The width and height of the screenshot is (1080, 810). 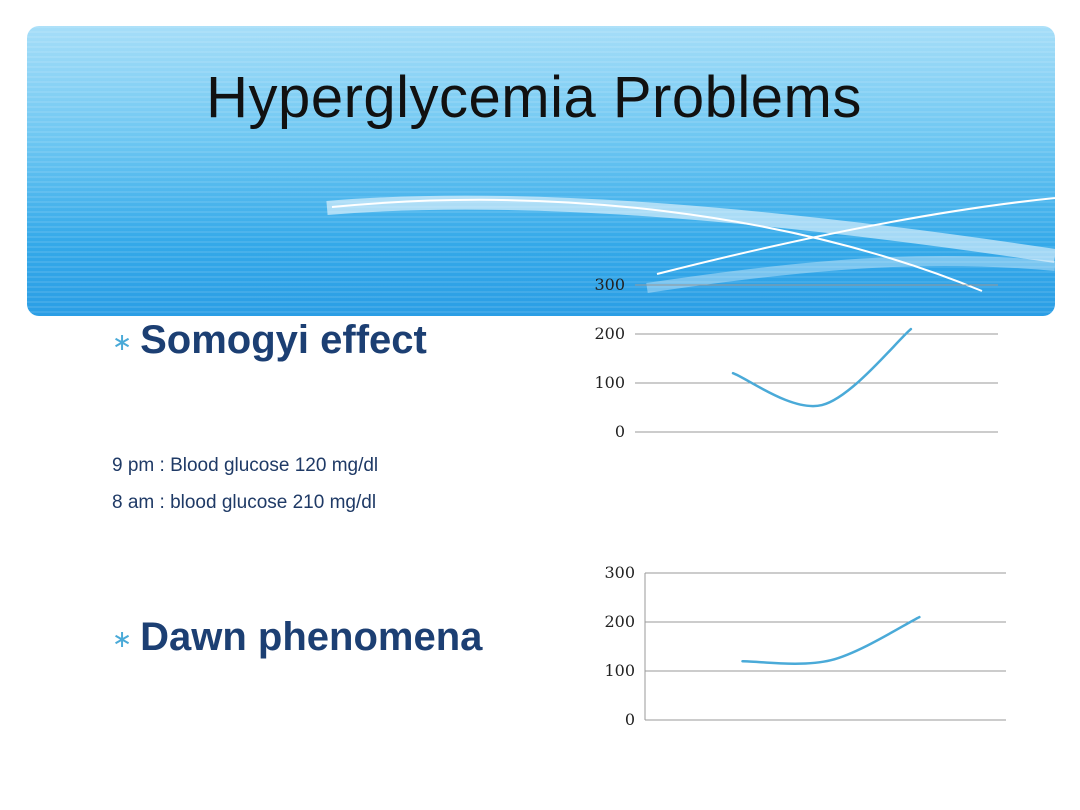 I want to click on bullet-dawn-phenomena: ∗ Dawn phenomena, so click(x=297, y=637).